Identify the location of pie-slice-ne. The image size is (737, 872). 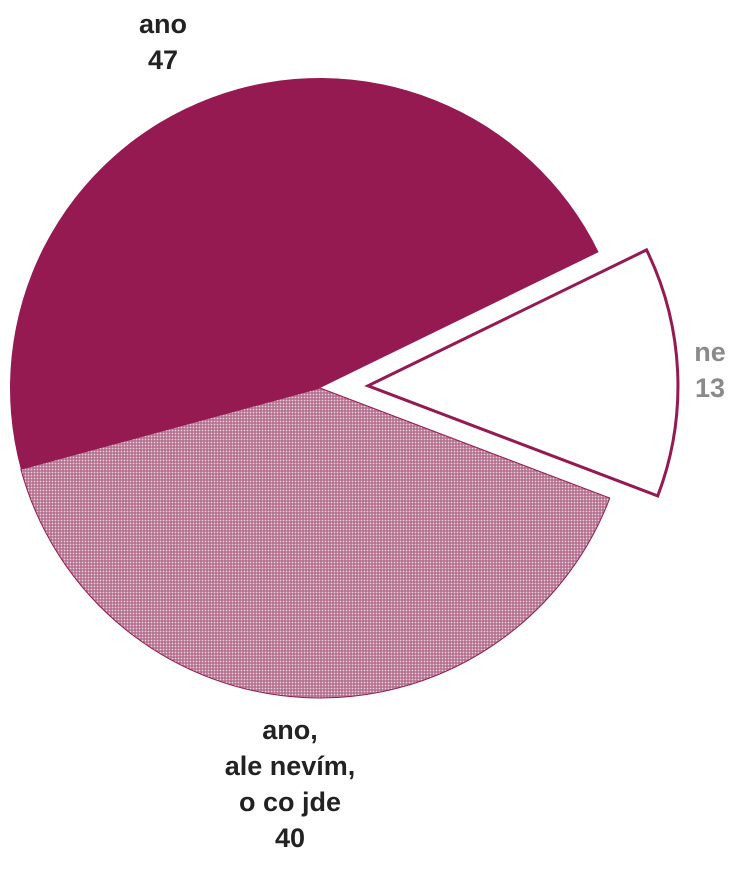
(522, 372).